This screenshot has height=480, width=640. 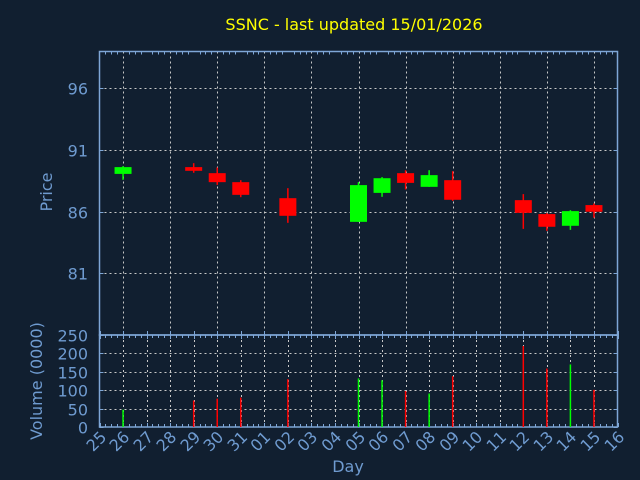 What do you see at coordinates (72, 336) in the screenshot?
I see `volume-tick-label: 250` at bounding box center [72, 336].